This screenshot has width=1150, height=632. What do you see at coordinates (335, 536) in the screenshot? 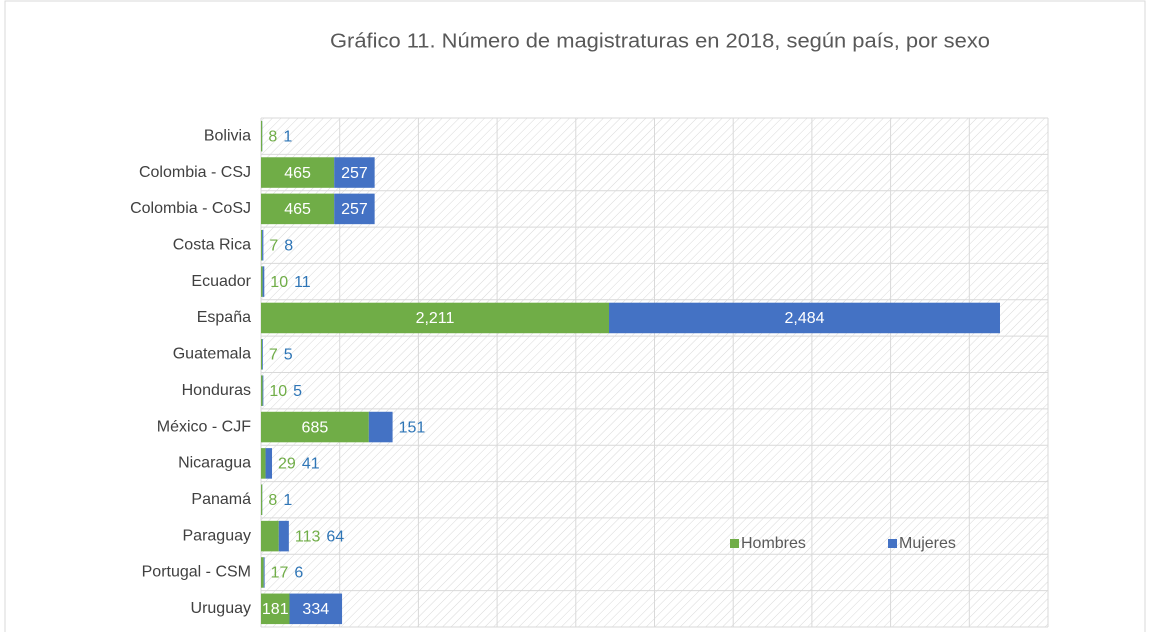
I see `data-label: 64` at bounding box center [335, 536].